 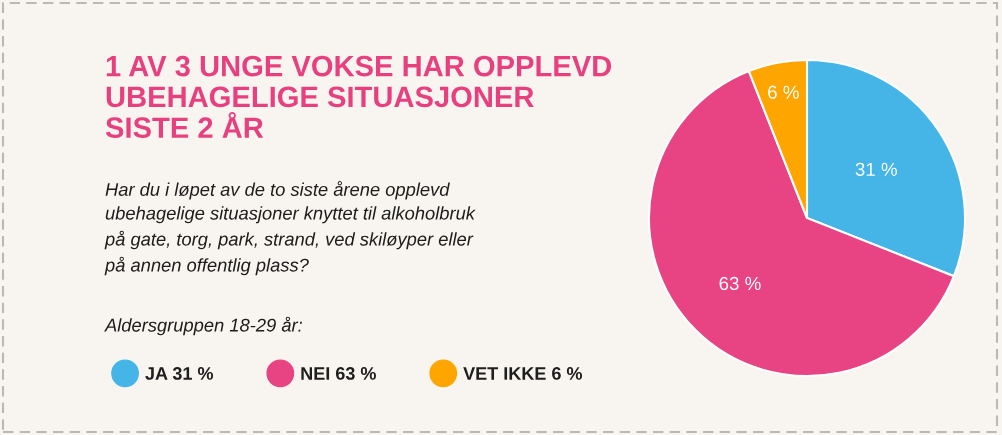 I want to click on legend-label: VET IKKE 6 %, so click(x=523, y=373).